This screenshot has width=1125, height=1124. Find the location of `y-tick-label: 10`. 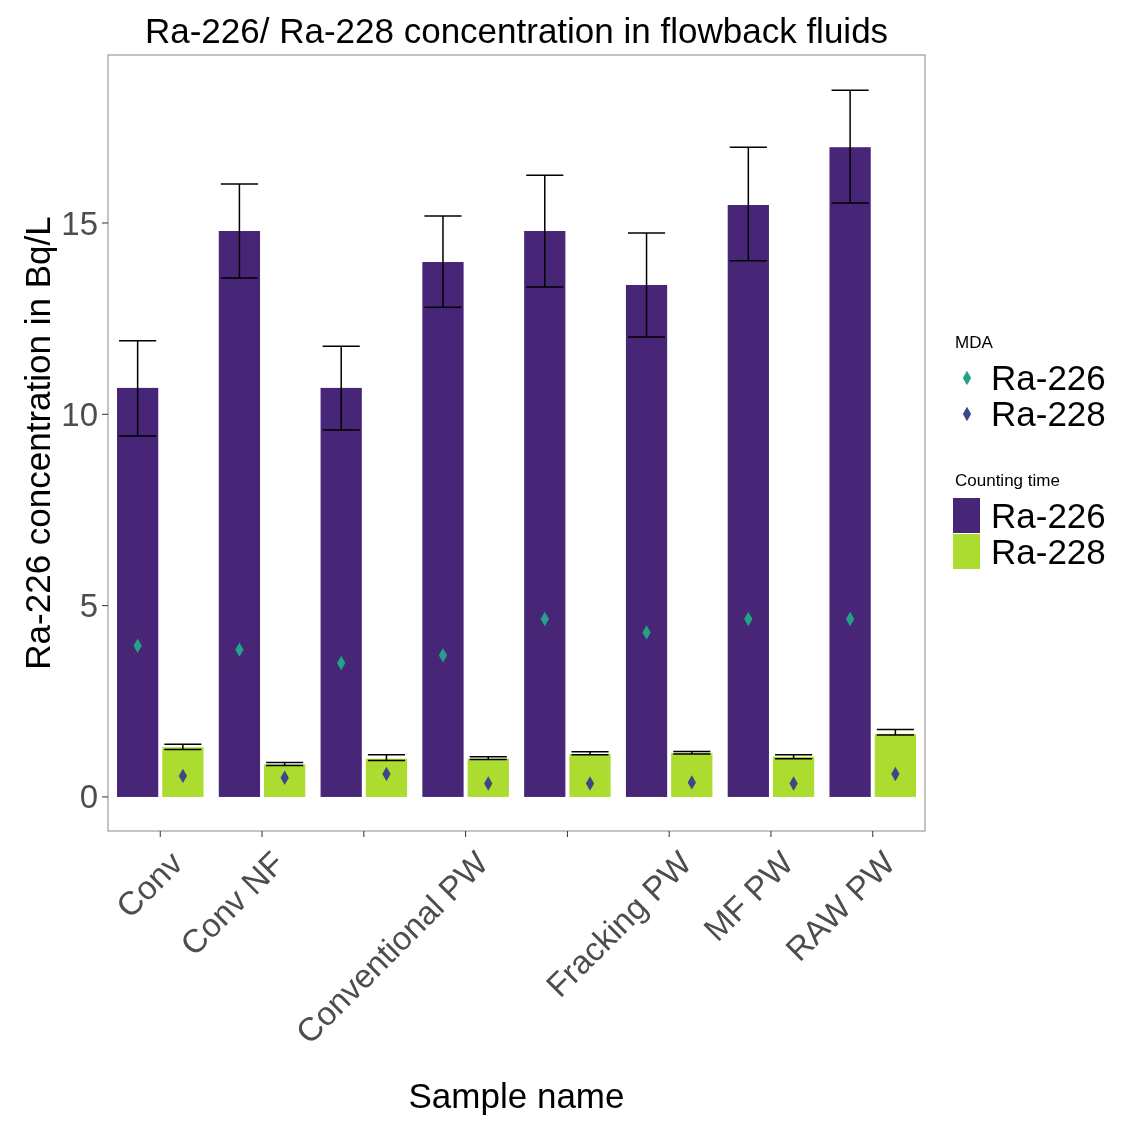

y-tick-label: 10 is located at coordinates (79, 414).